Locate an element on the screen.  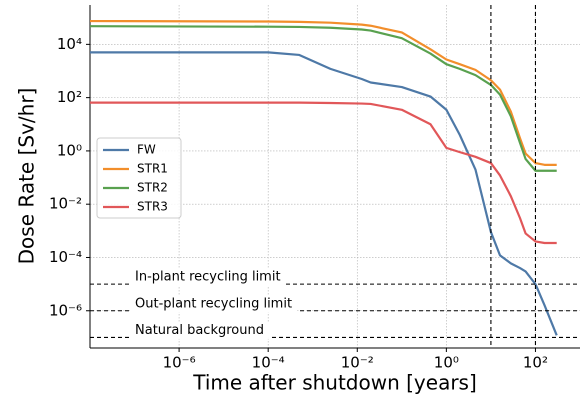
reference-label: Out-plant recycling limit is located at coordinates (213, 303).